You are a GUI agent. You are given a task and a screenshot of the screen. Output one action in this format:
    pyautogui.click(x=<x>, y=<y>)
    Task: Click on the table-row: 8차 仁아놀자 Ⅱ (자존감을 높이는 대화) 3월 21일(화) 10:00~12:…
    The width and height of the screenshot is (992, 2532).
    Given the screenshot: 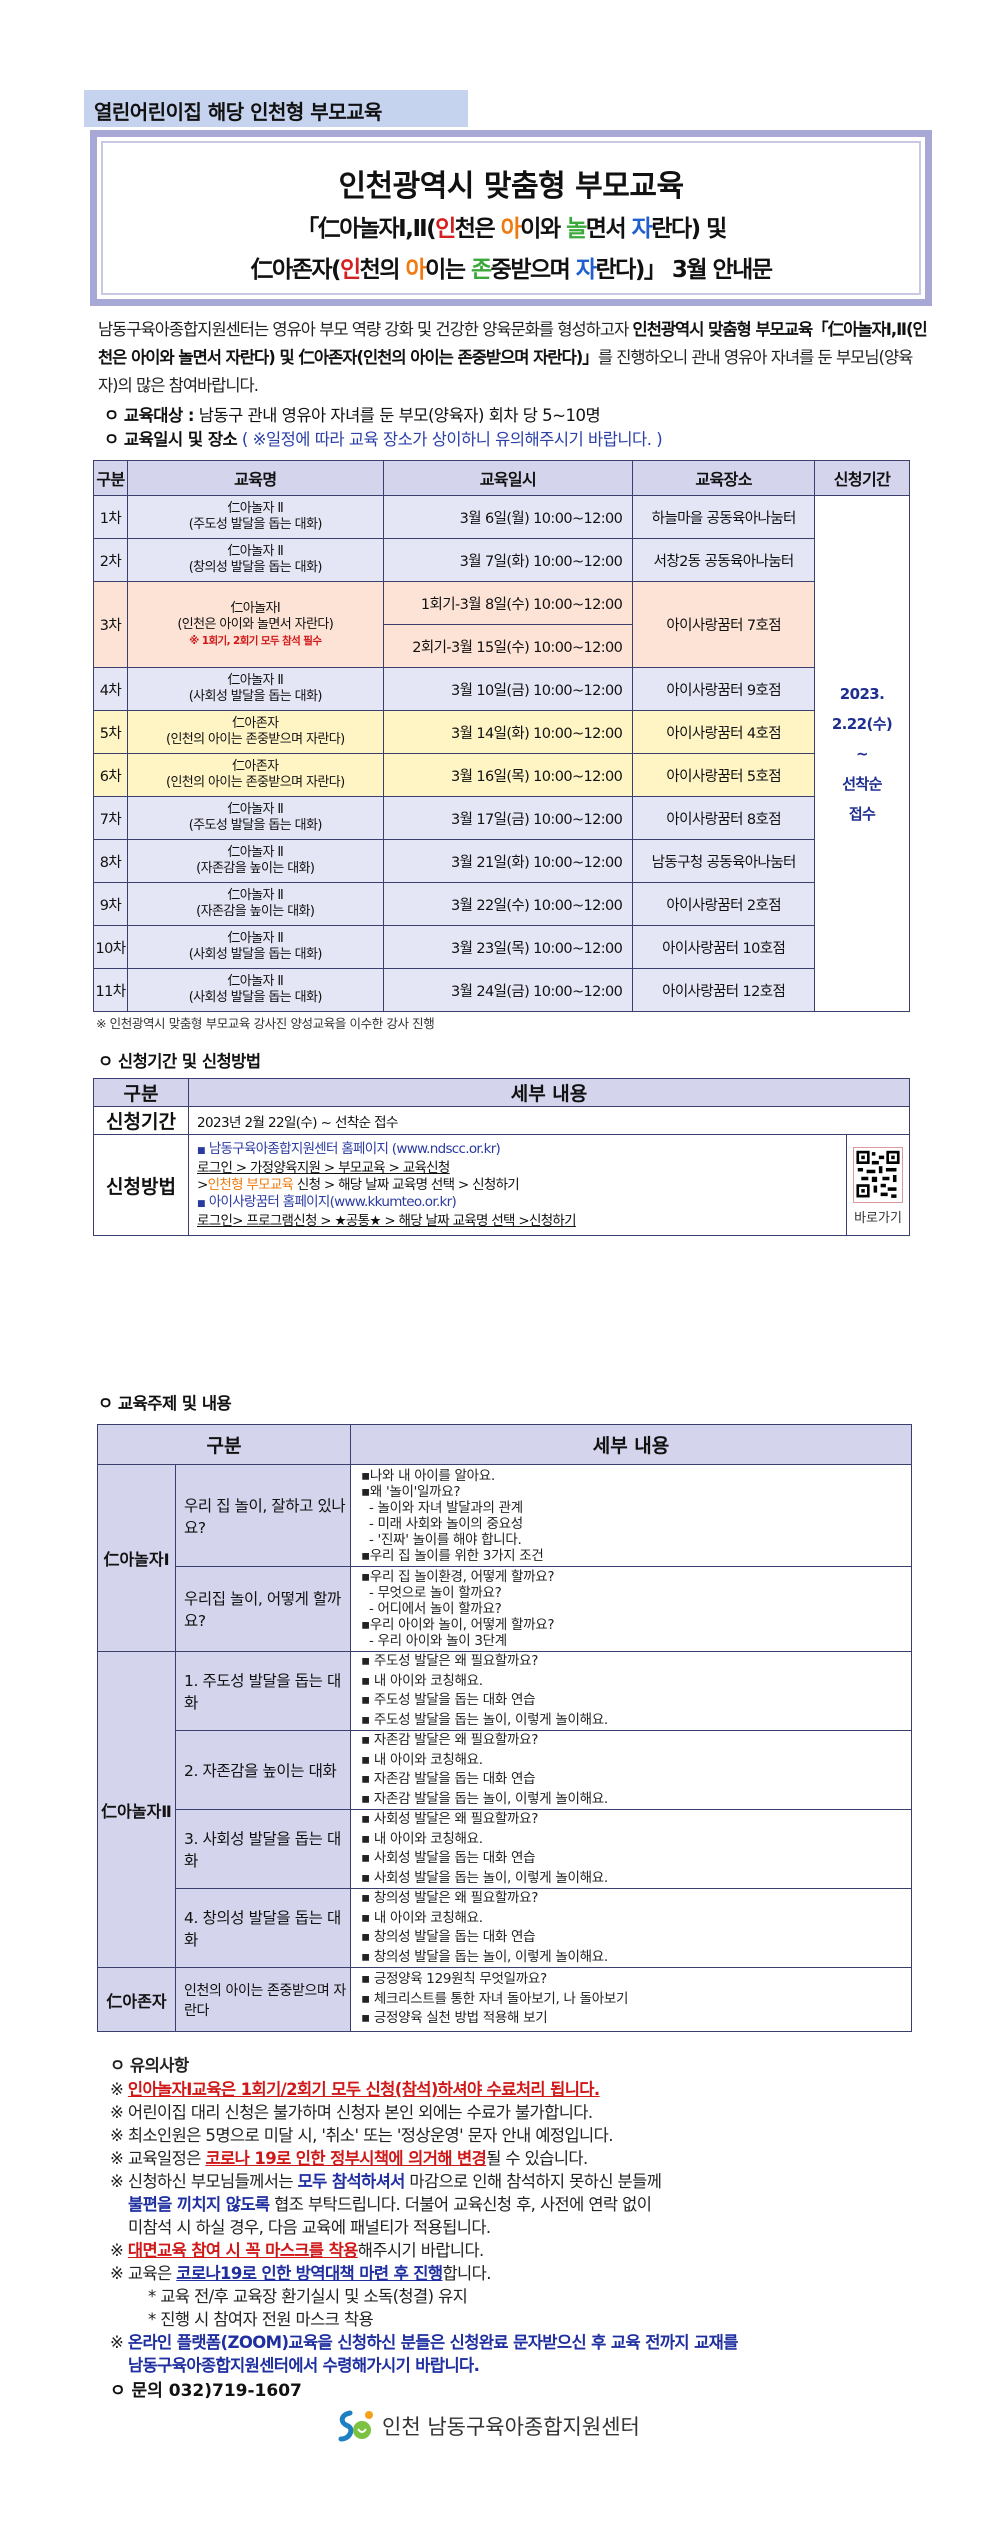 What is the action you would take?
    pyautogui.click(x=501, y=861)
    